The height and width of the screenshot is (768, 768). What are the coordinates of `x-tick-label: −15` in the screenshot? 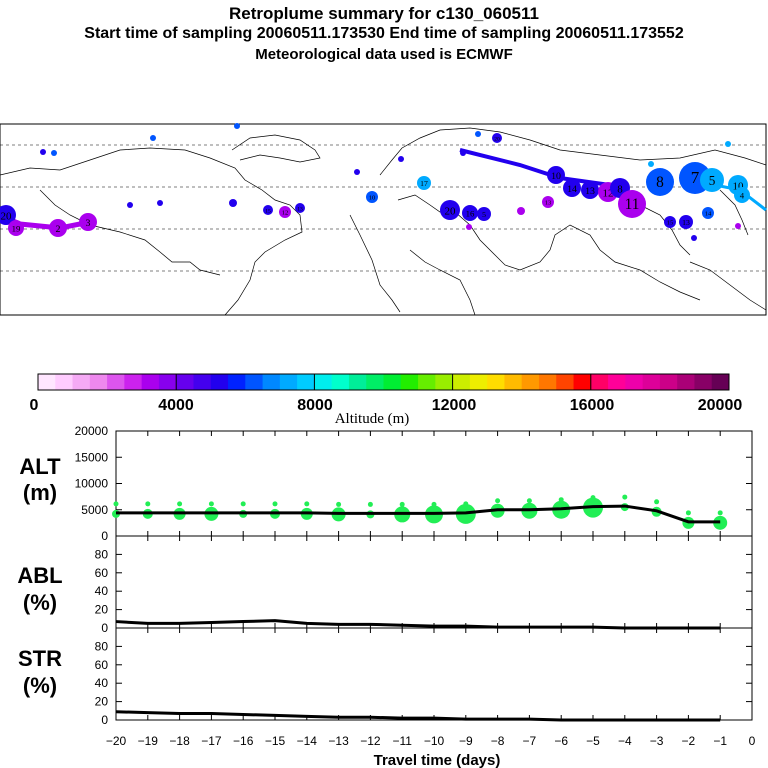 It's located at (275, 741).